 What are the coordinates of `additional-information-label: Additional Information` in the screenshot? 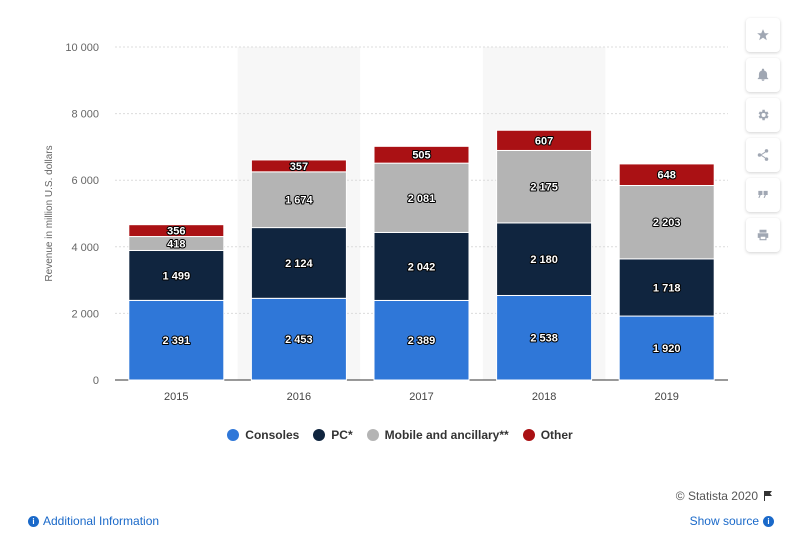 It's located at (101, 521).